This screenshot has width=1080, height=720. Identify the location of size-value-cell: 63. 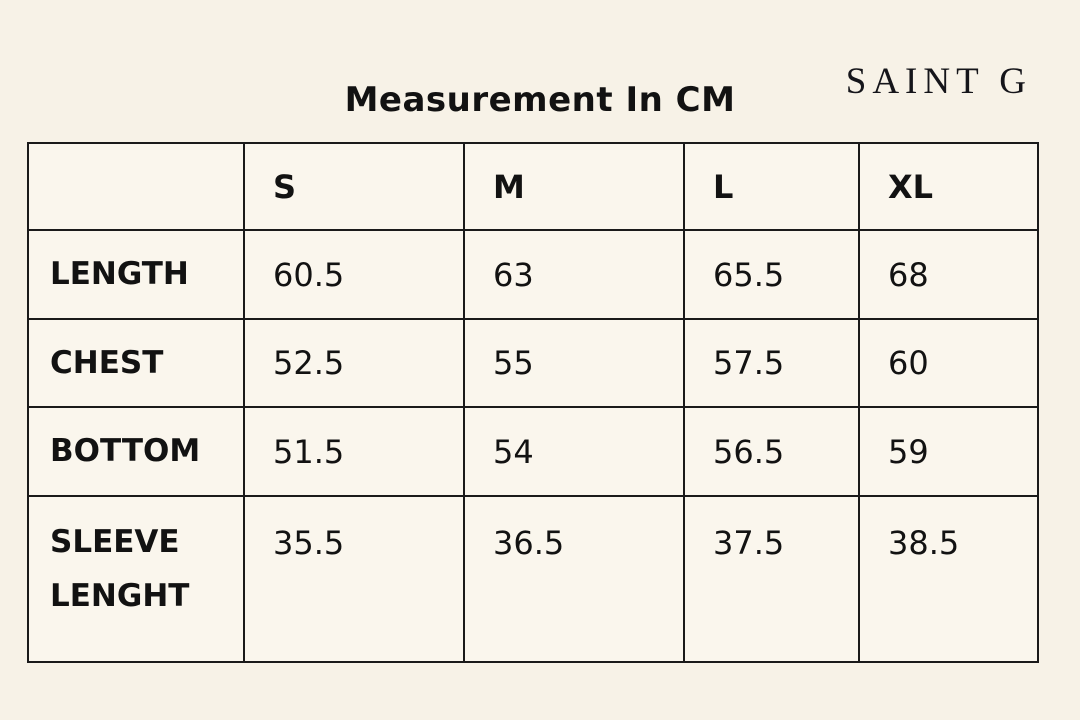
(574, 274).